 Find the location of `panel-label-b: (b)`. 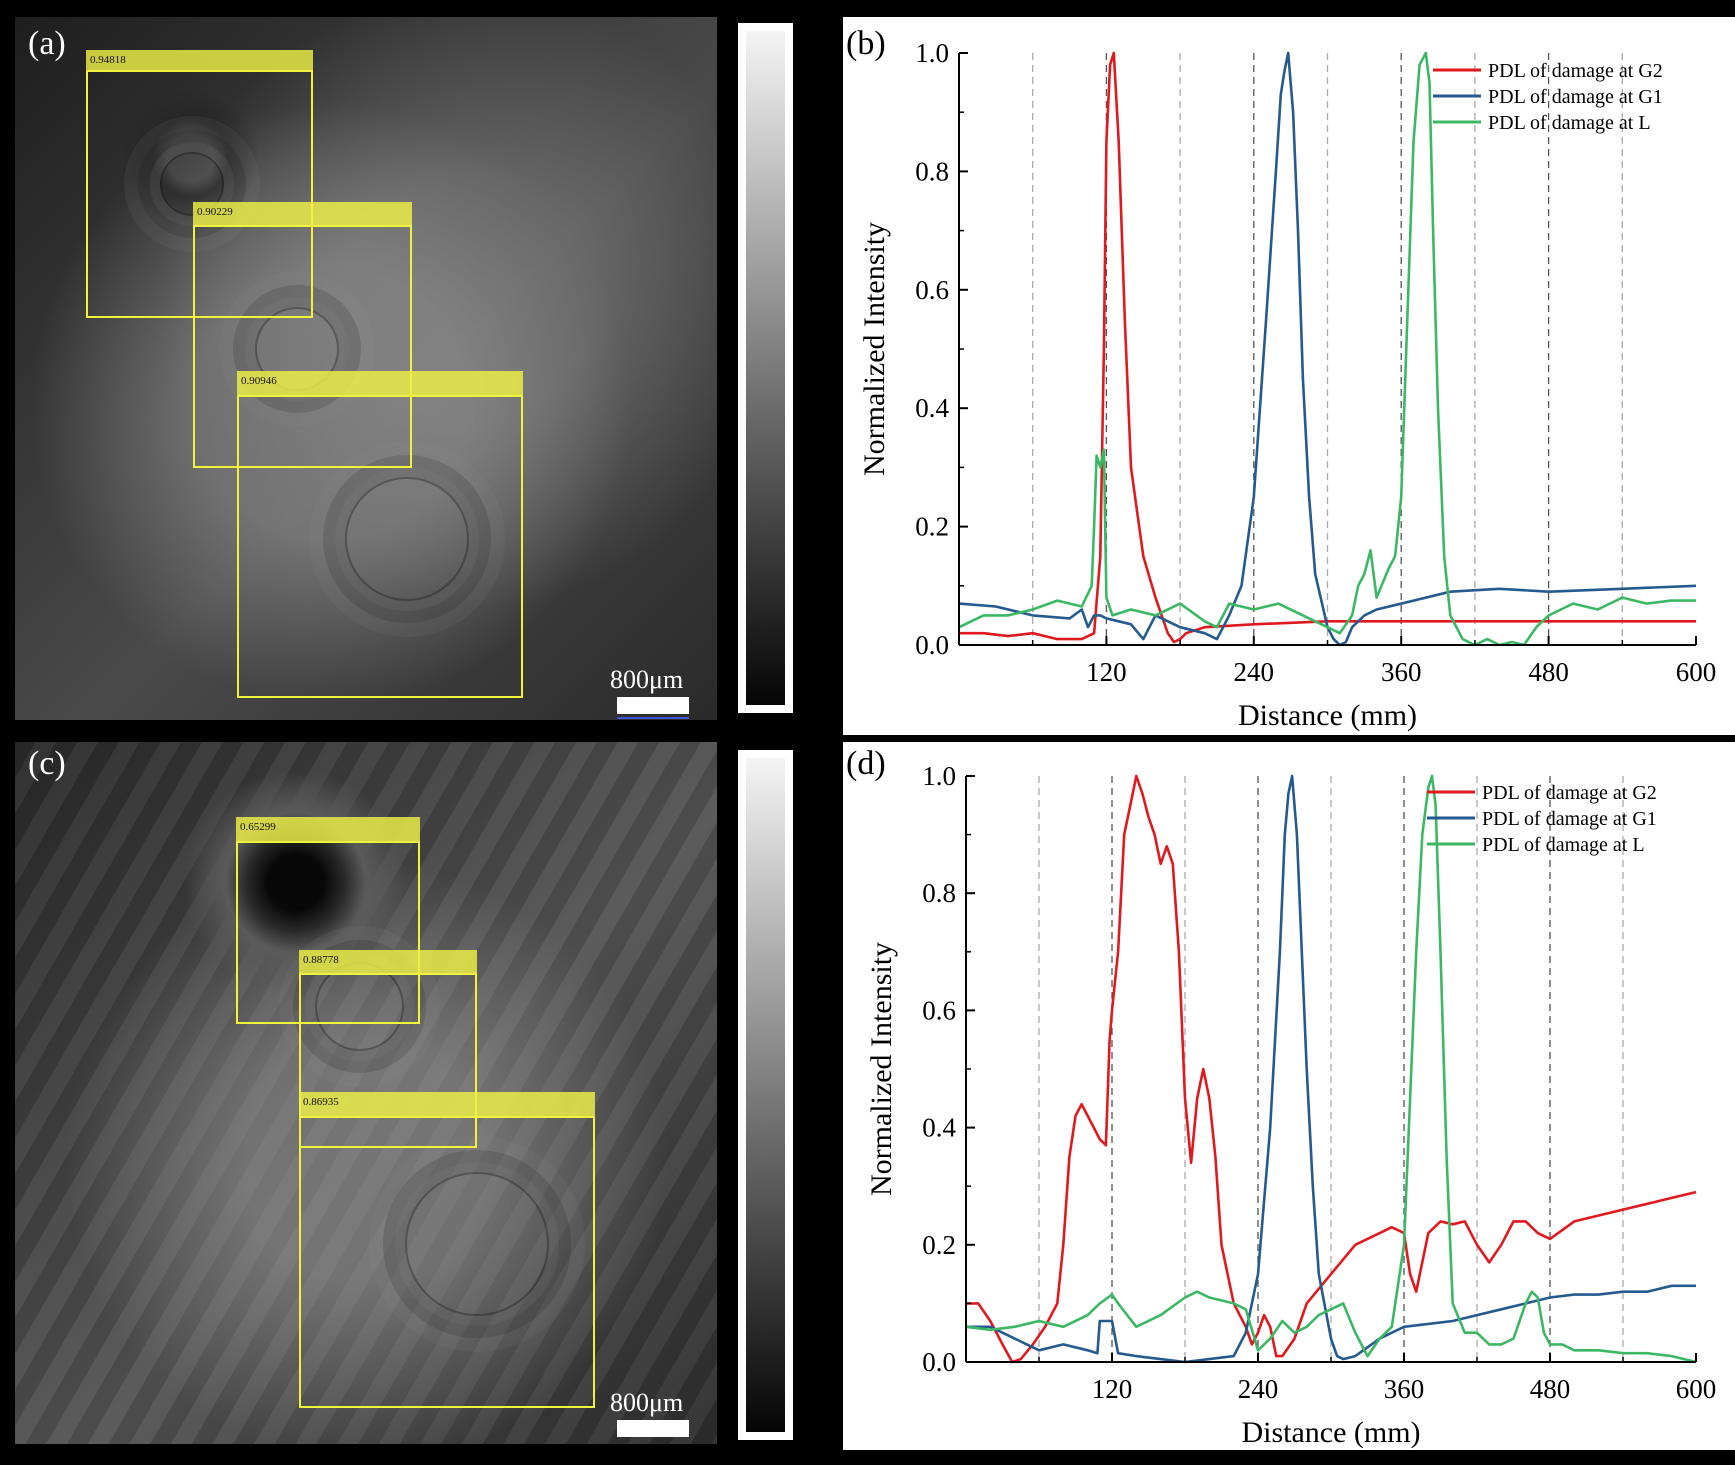

panel-label-b: (b) is located at coordinates (866, 43).